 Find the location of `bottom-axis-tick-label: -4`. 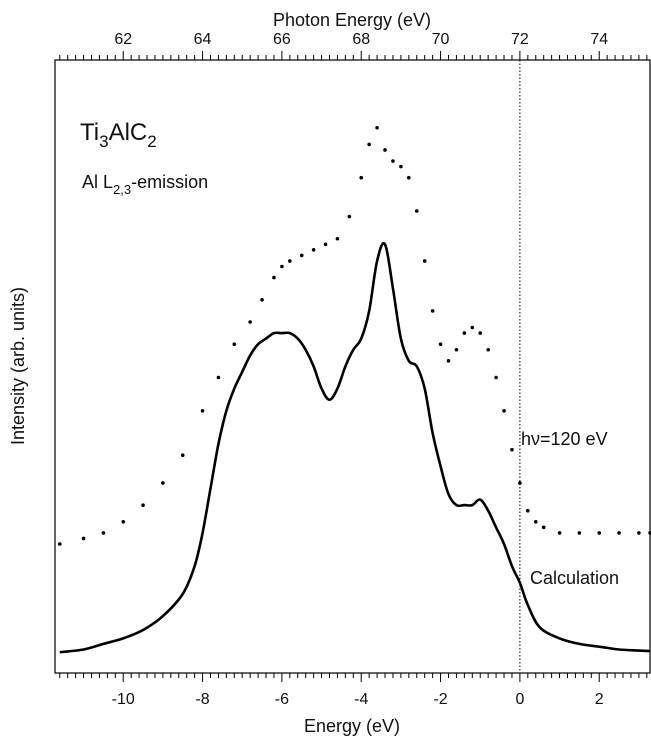

bottom-axis-tick-label: -4 is located at coordinates (361, 699).